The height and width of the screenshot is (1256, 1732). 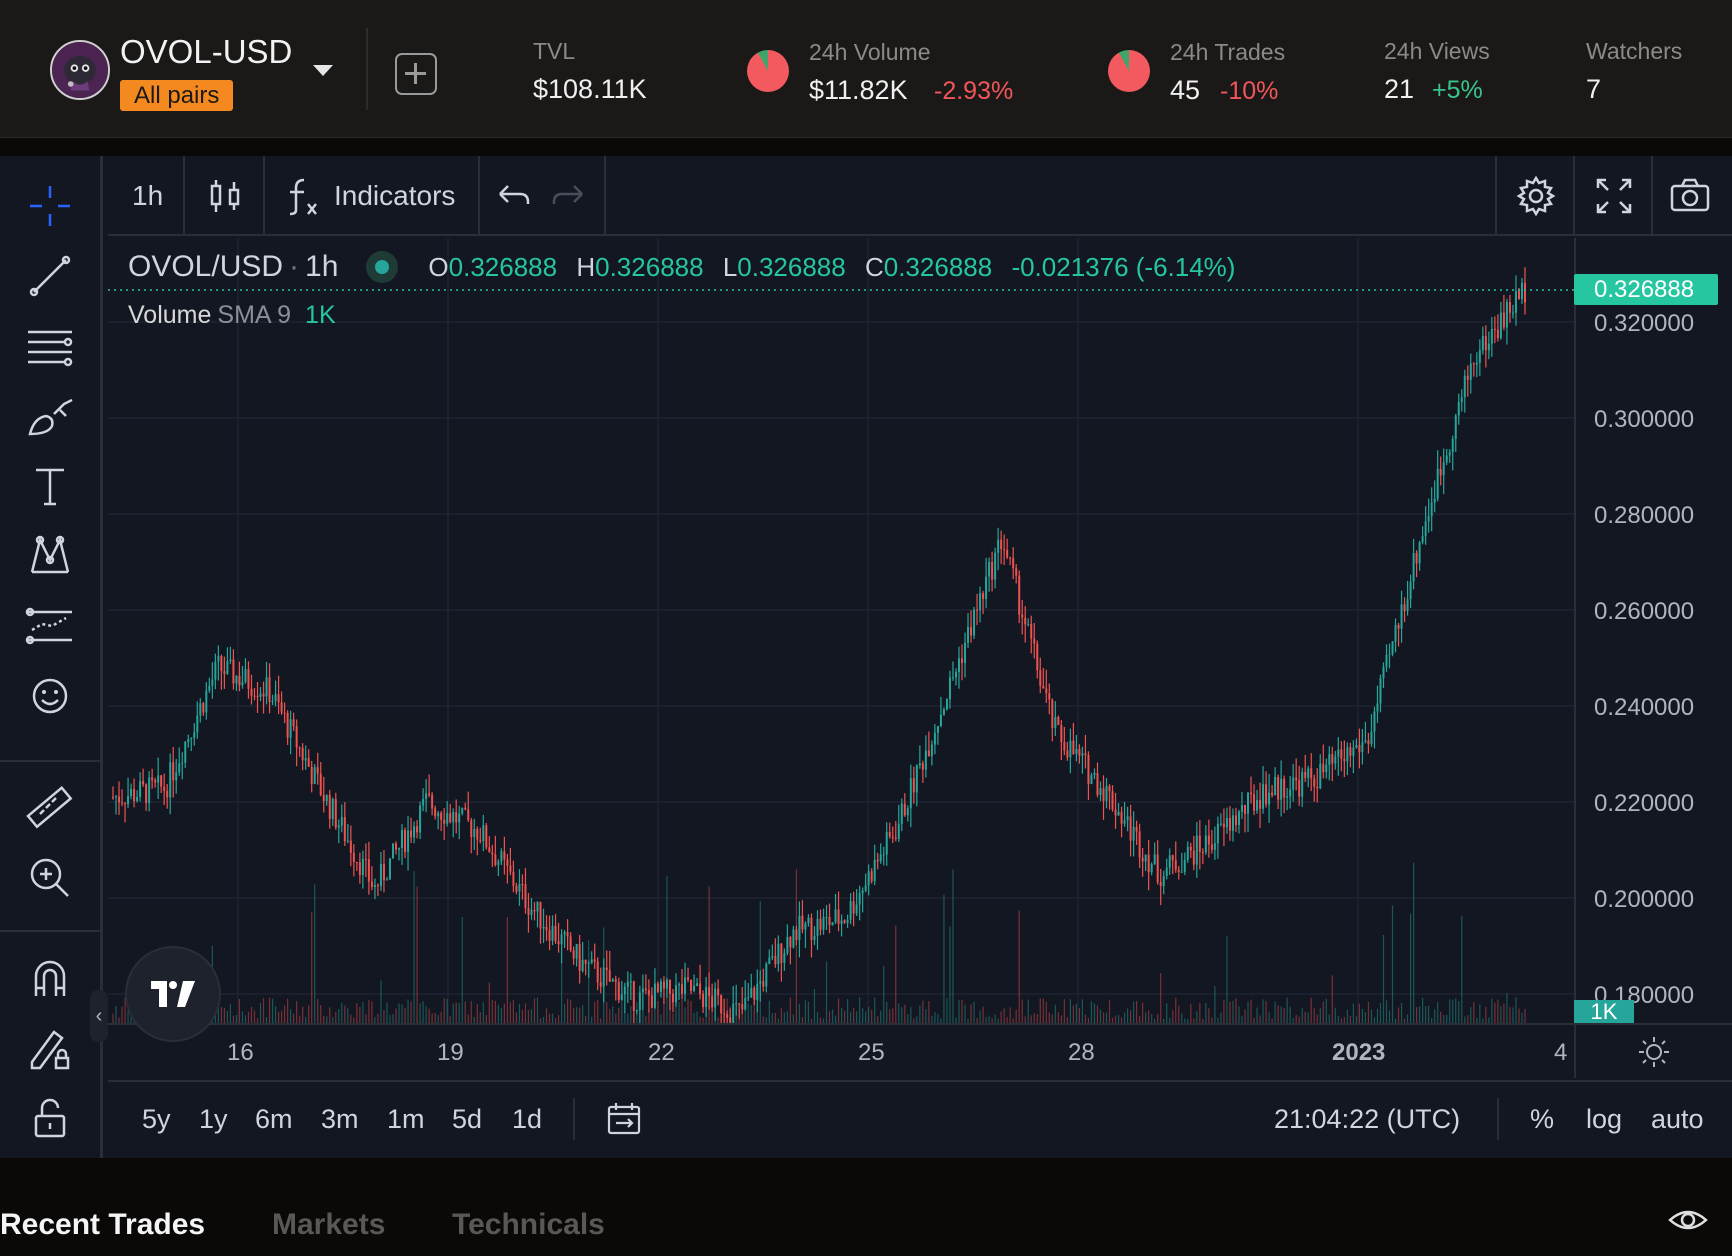 What do you see at coordinates (329, 1224) in the screenshot?
I see `tab-markets: Markets` at bounding box center [329, 1224].